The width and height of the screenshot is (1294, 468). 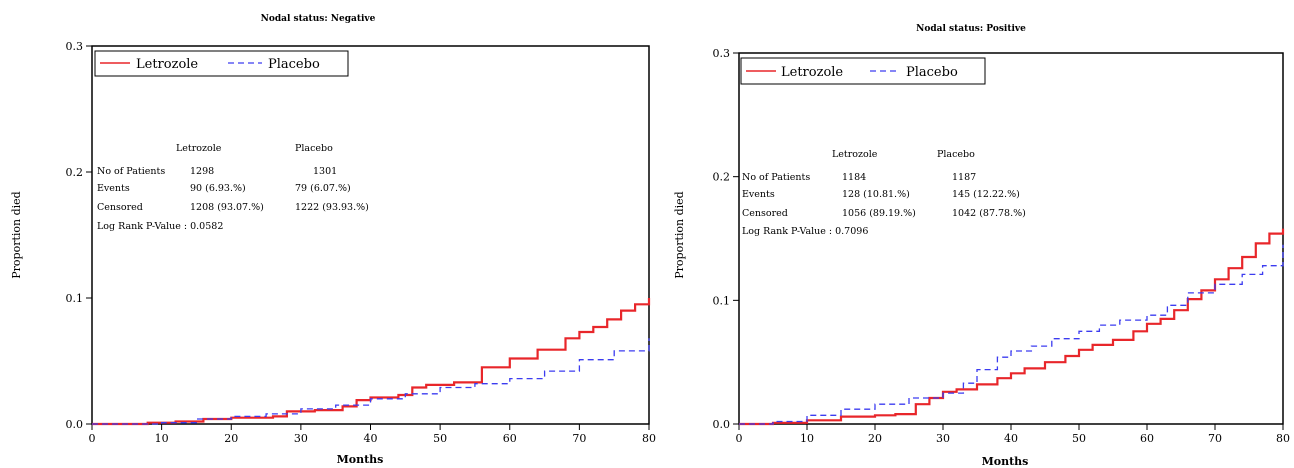 What do you see at coordinates (202, 171) in the screenshot?
I see `stats-cell: 1298` at bounding box center [202, 171].